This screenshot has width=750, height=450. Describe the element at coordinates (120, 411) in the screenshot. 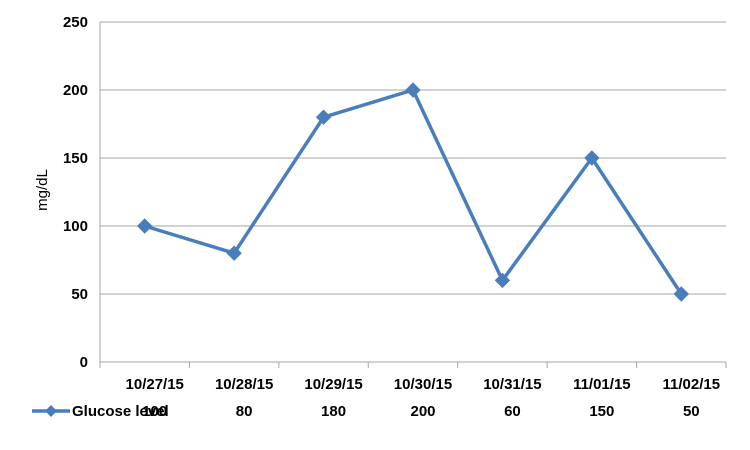

I see `legend-label: Glucose level` at that location.